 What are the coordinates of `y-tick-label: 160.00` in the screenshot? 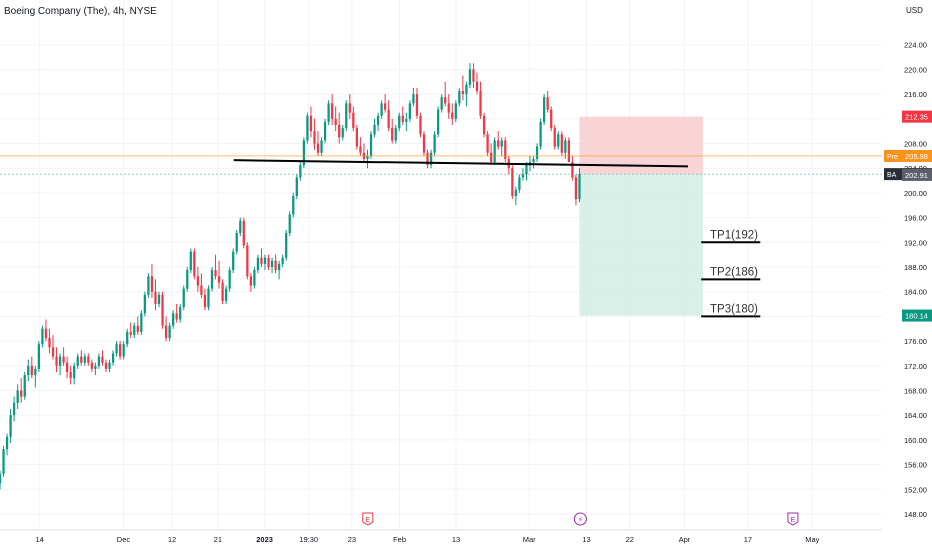 It's located at (915, 440).